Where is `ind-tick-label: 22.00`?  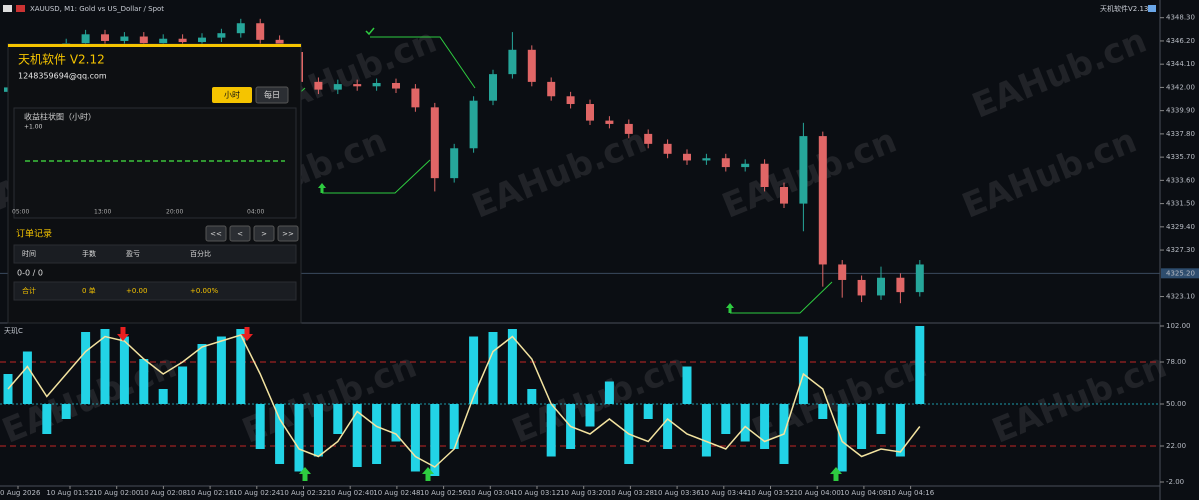 ind-tick-label: 22.00 is located at coordinates (1176, 446).